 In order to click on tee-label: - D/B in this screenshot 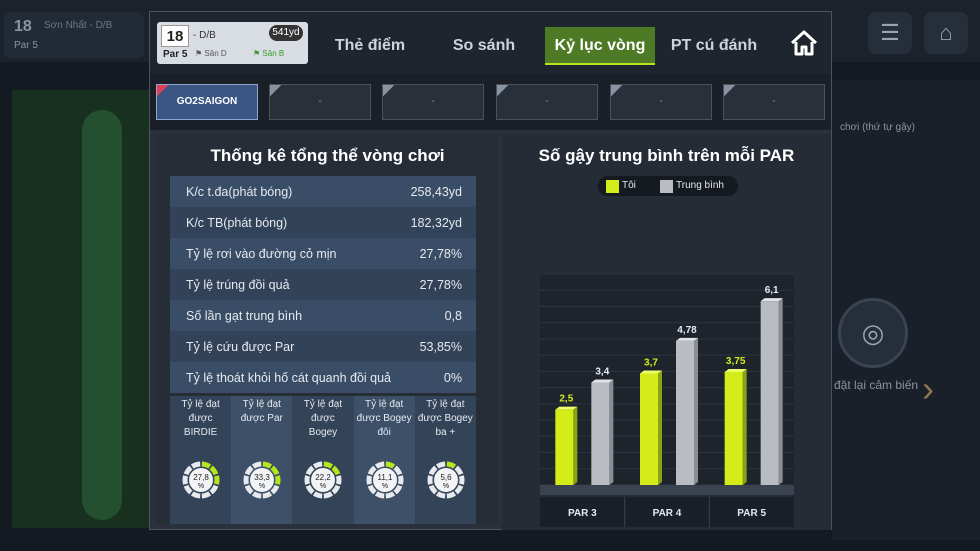, I will do `click(204, 35)`.